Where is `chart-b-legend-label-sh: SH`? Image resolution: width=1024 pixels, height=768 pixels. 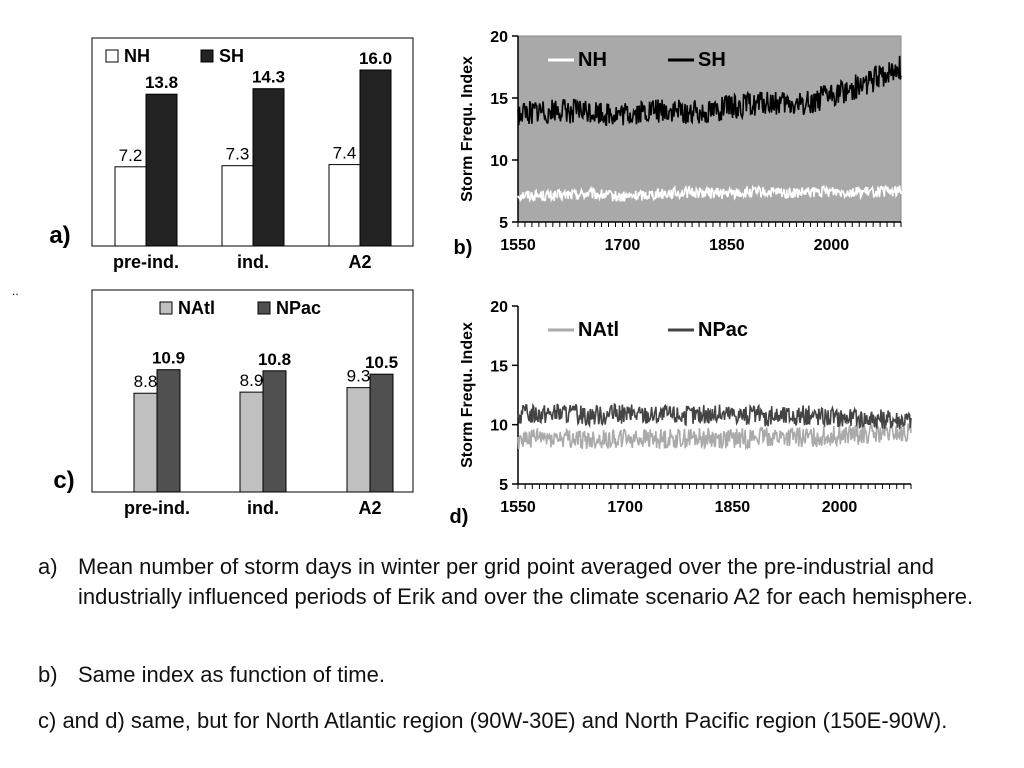 chart-b-legend-label-sh: SH is located at coordinates (712, 60).